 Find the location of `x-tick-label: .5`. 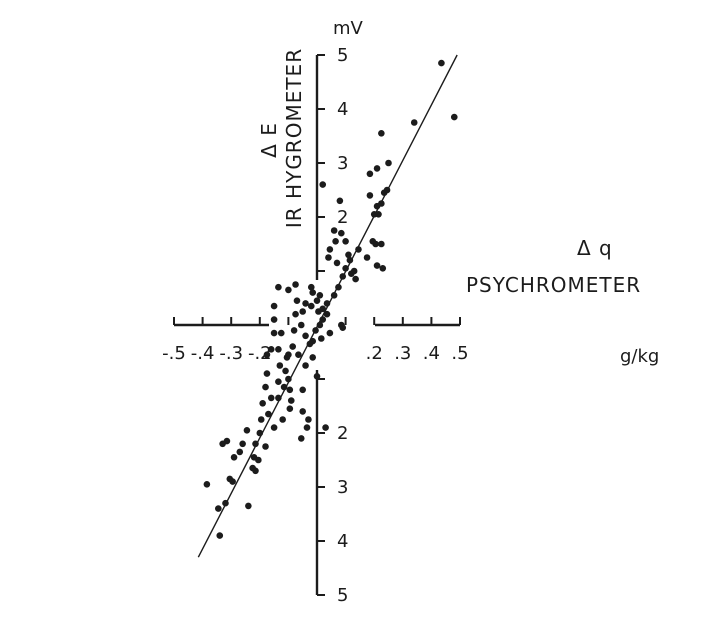

x-tick-label: .5 is located at coordinates (459, 353).